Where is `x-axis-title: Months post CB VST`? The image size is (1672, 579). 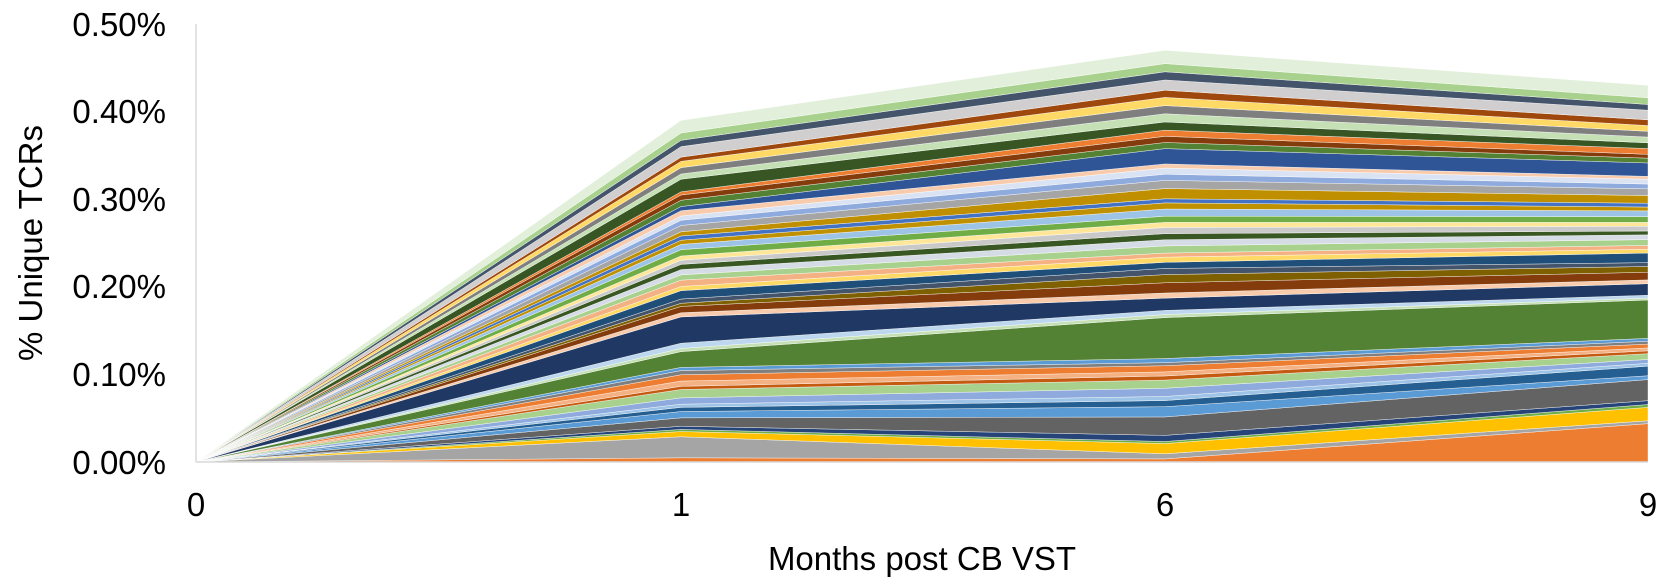
x-axis-title: Months post CB VST is located at coordinates (922, 558).